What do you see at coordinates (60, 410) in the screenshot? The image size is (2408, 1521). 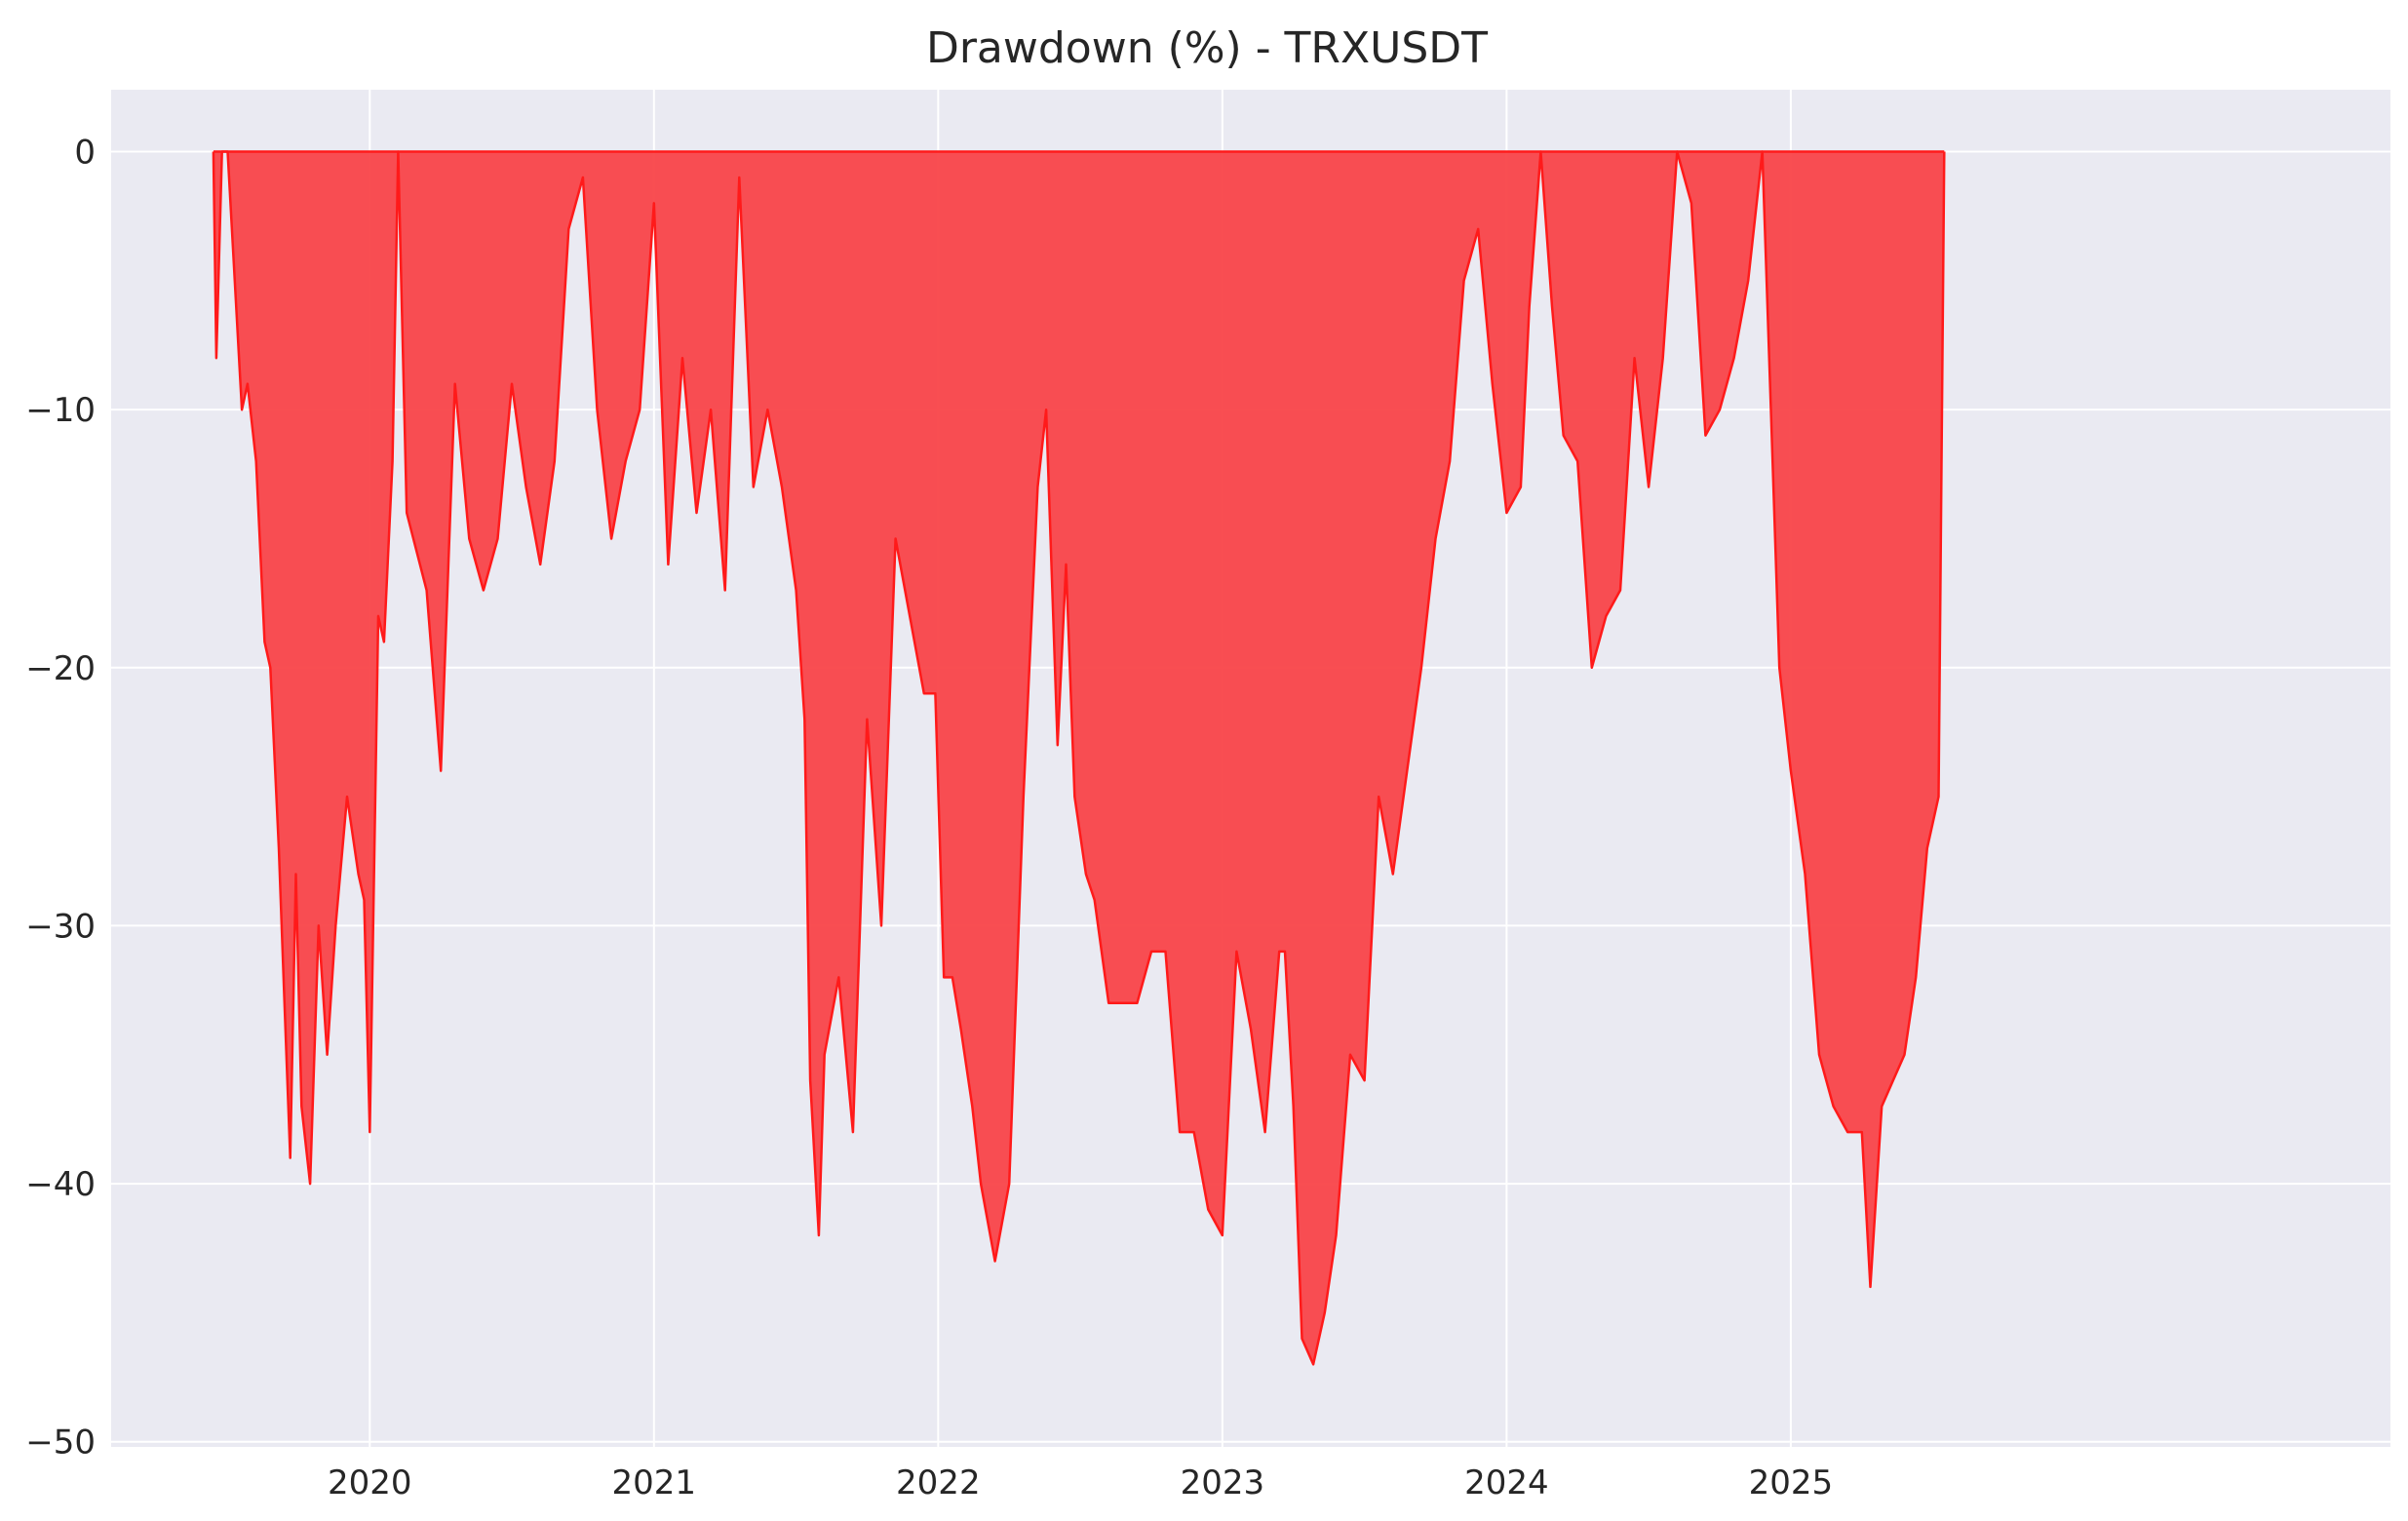 I see `y-tick-label: −10` at bounding box center [60, 410].